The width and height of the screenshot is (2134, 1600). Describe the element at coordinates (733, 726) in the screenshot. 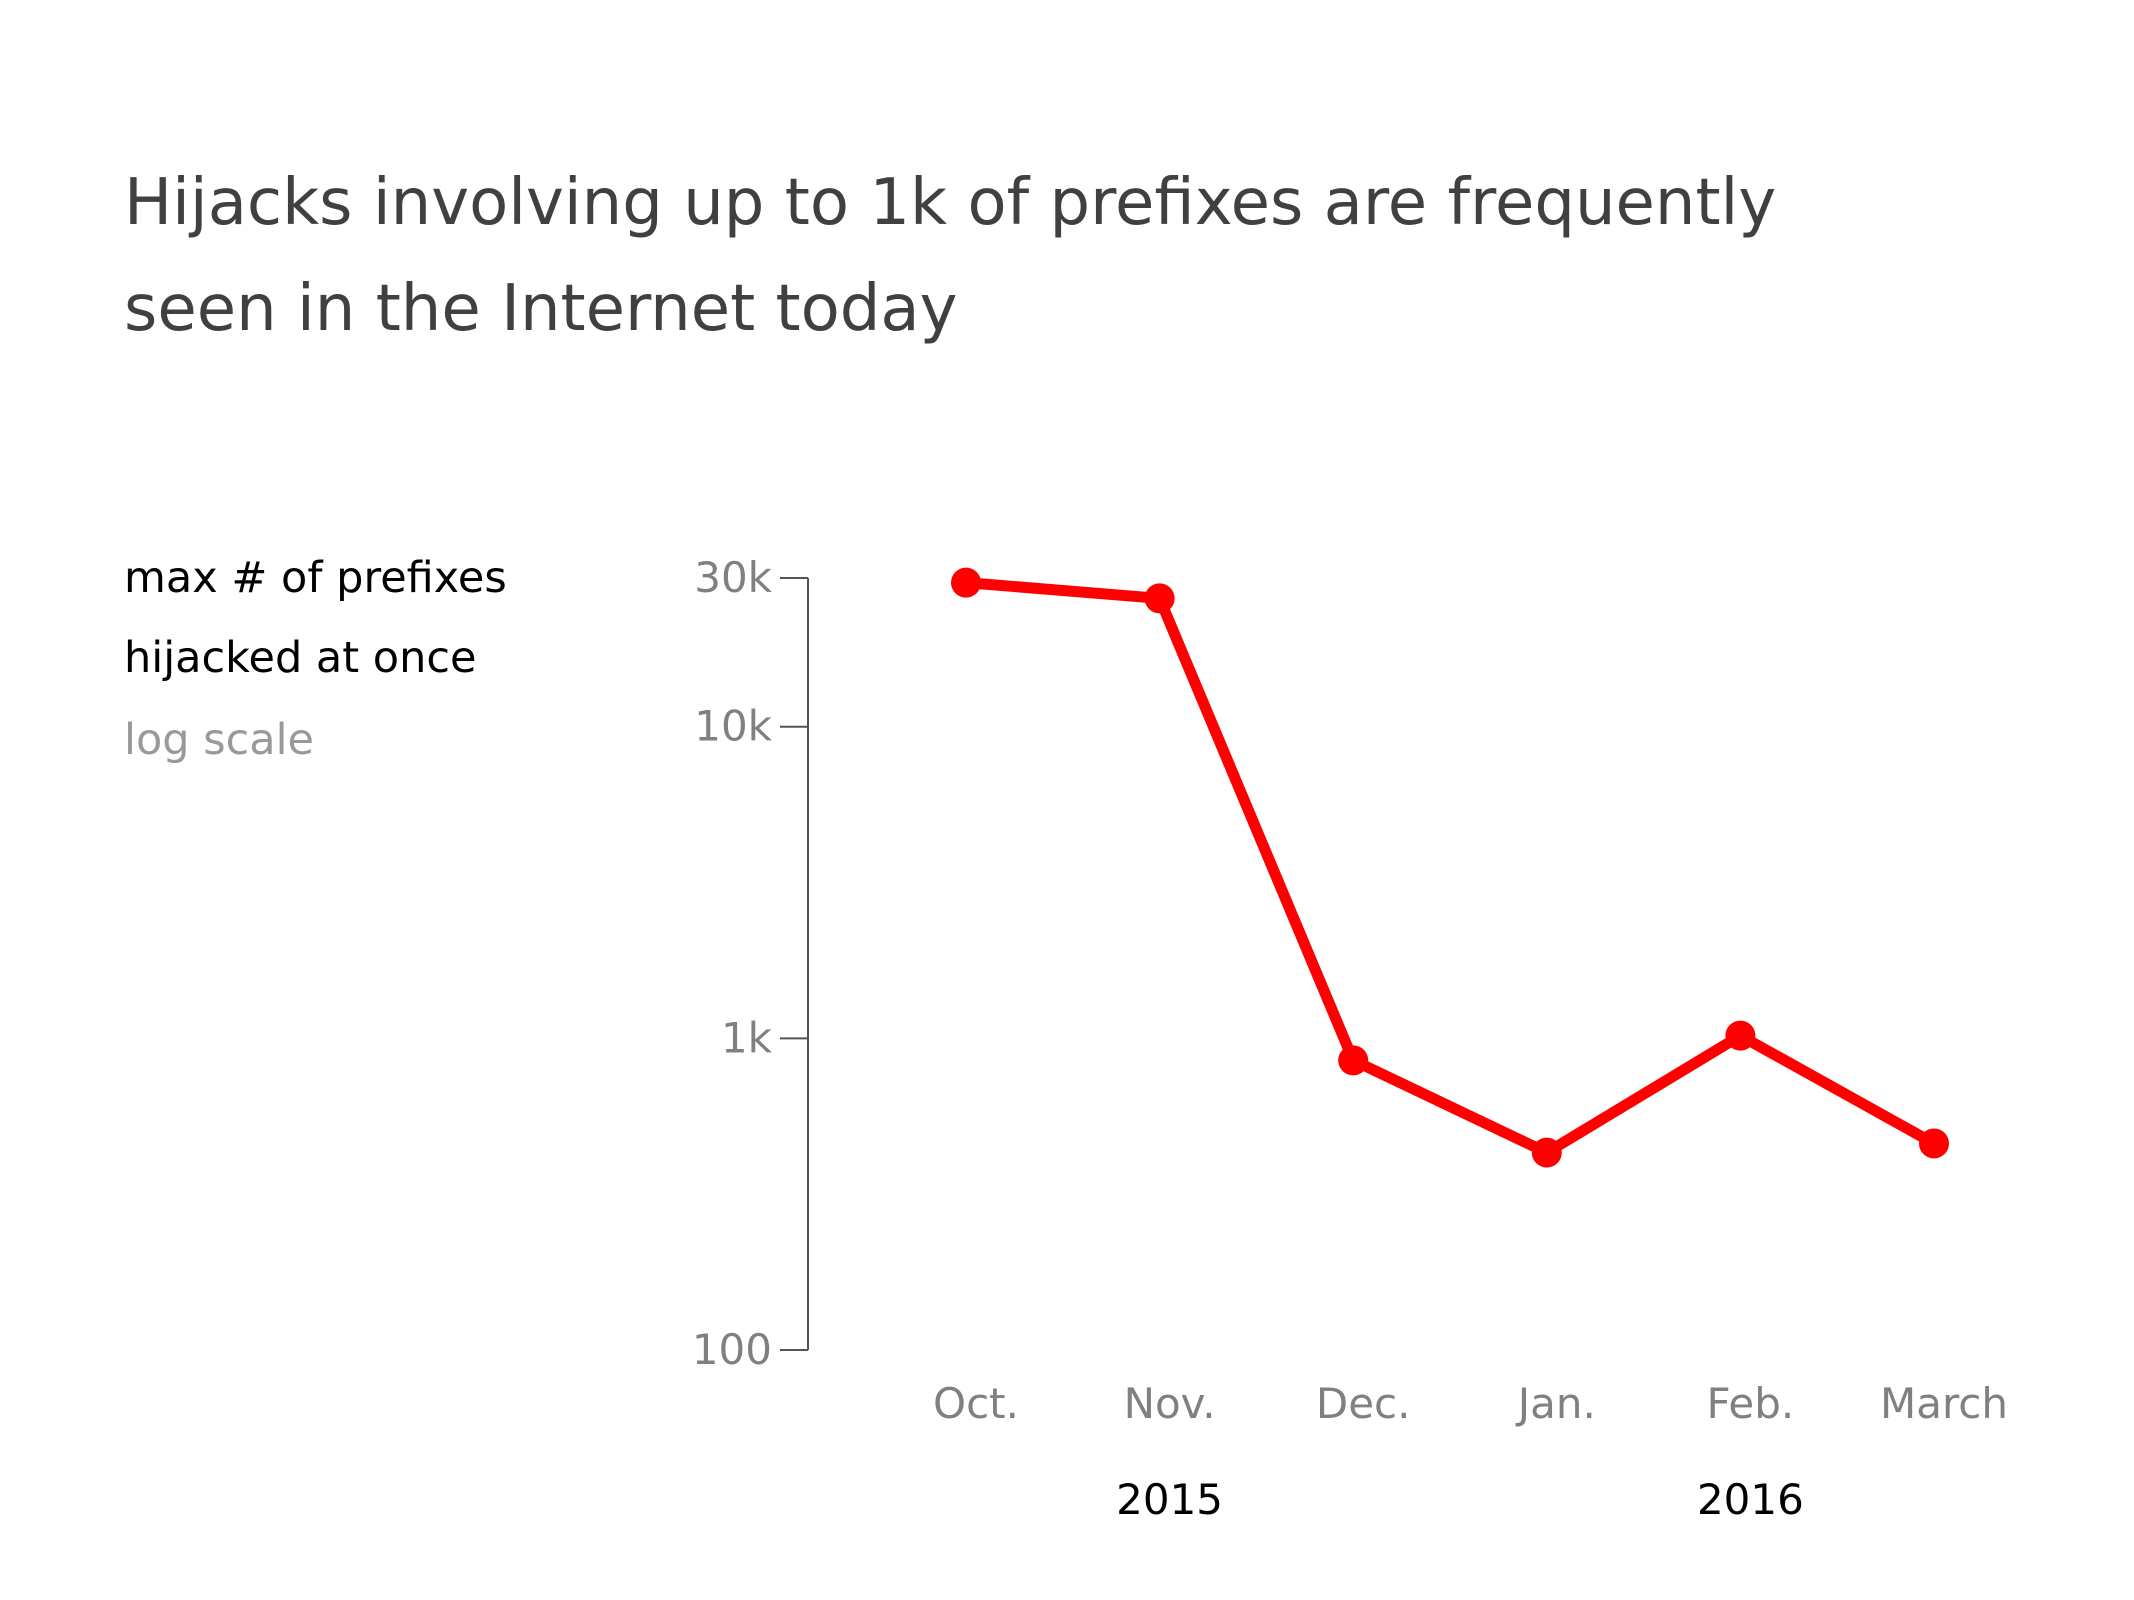

I see `y-tick-label-1: 10k` at that location.